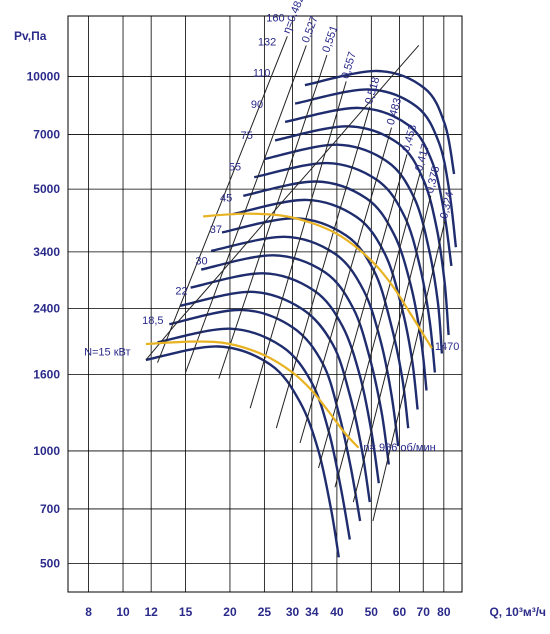 The width and height of the screenshot is (550, 634). I want to click on x-tick-label: 10, so click(123, 612).